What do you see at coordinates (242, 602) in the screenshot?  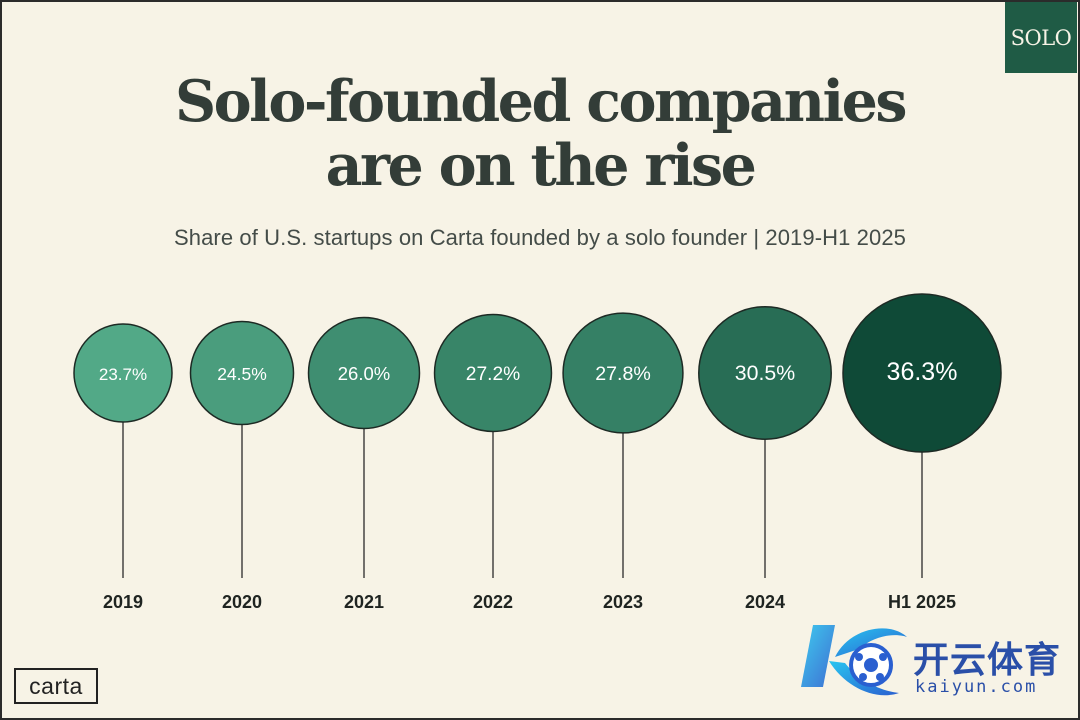 I see `category-label: 2020` at bounding box center [242, 602].